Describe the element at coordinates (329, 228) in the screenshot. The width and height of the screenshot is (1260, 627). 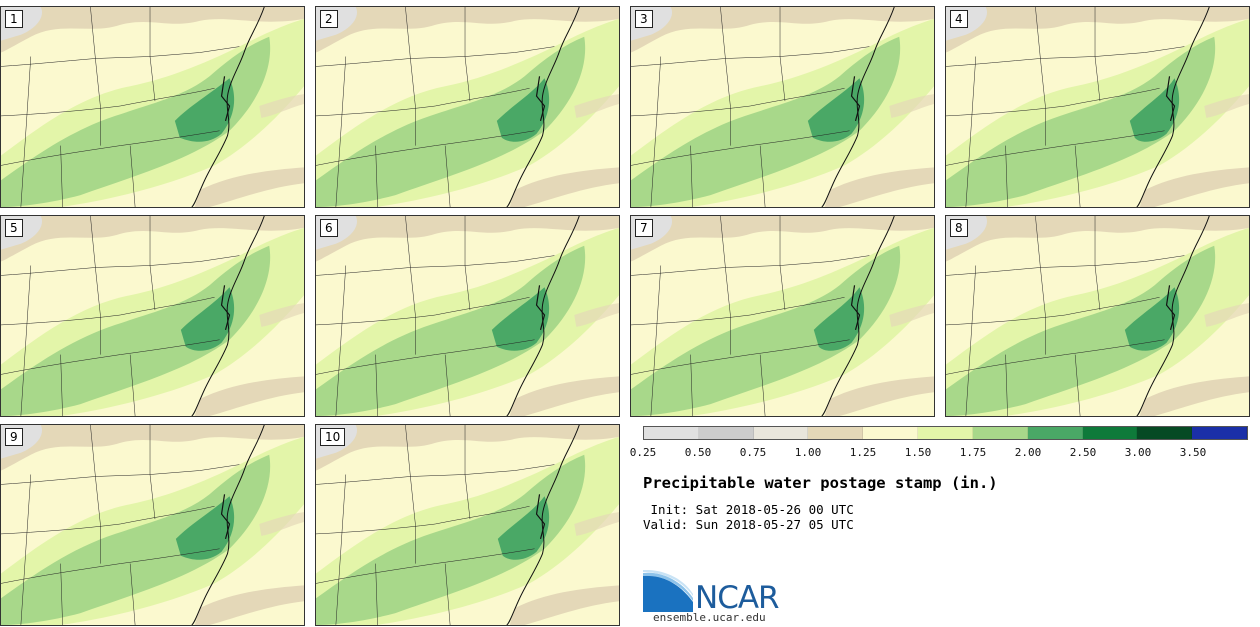
I see `panel-number-label: 6` at that location.